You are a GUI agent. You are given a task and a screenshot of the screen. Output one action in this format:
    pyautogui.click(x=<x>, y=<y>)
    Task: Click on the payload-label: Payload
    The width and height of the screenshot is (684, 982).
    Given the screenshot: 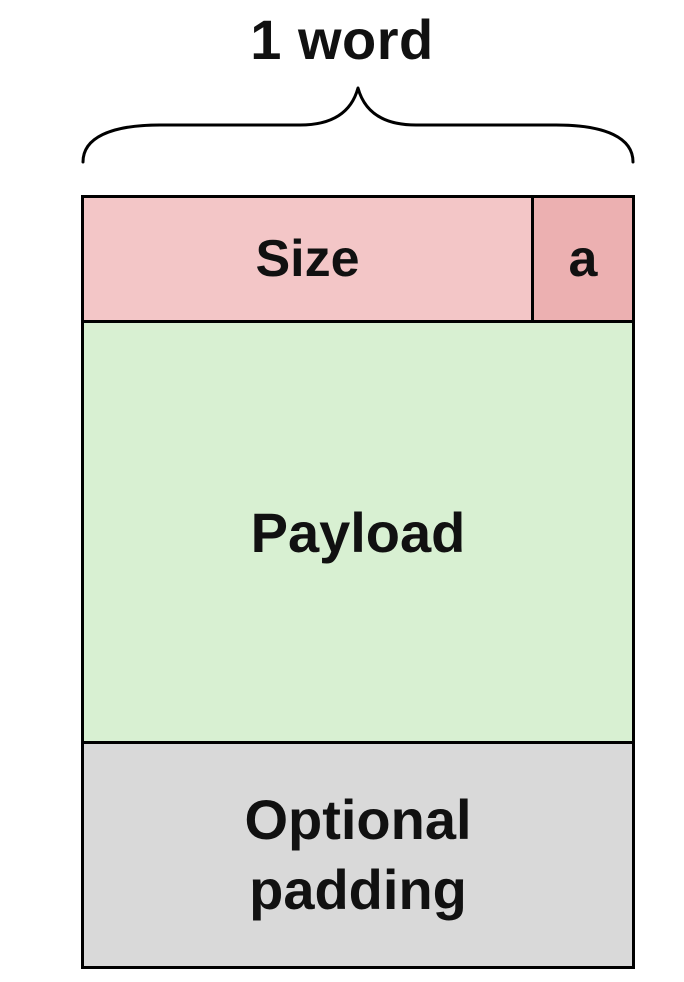 What is the action you would take?
    pyautogui.click(x=358, y=532)
    